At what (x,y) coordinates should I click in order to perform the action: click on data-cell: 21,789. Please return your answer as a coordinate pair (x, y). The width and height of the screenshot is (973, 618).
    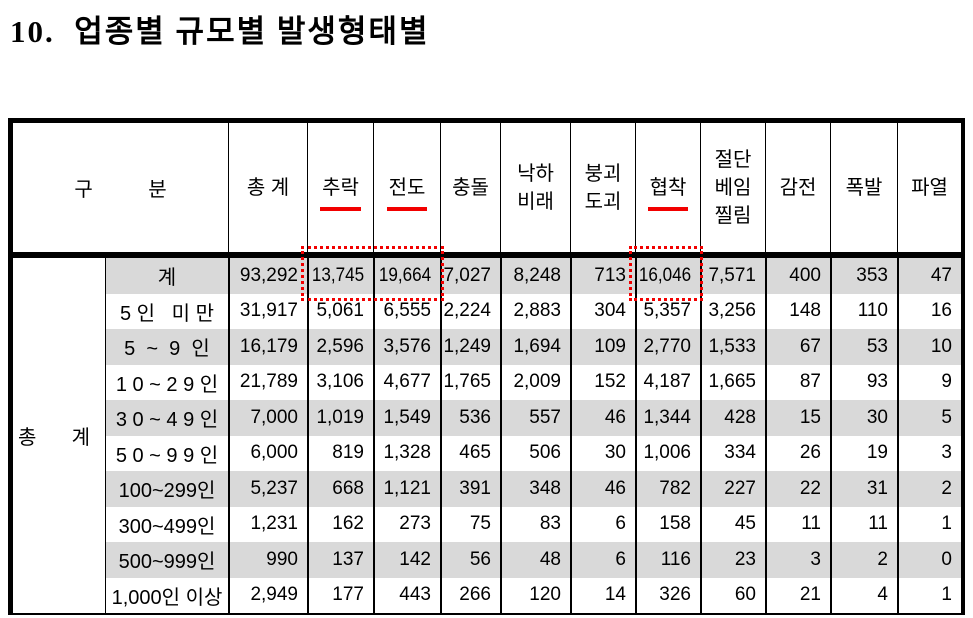
    Looking at the image, I should click on (267, 382).